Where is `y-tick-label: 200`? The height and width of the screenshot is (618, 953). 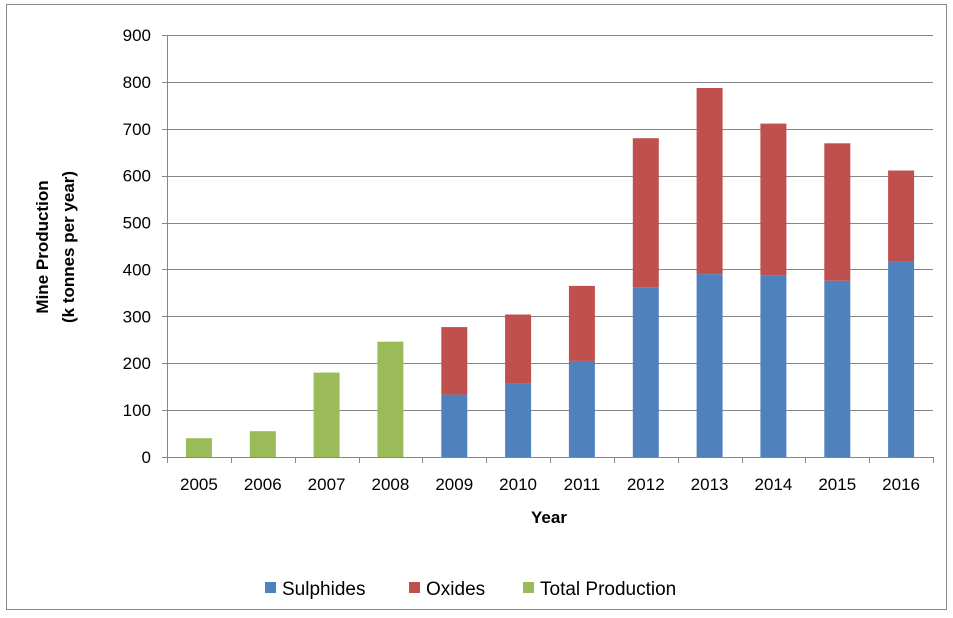
y-tick-label: 200 is located at coordinates (137, 363).